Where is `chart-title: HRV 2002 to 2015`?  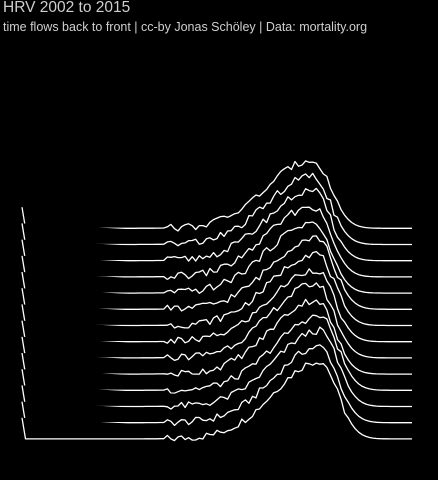 chart-title: HRV 2002 to 2015 is located at coordinates (67, 8).